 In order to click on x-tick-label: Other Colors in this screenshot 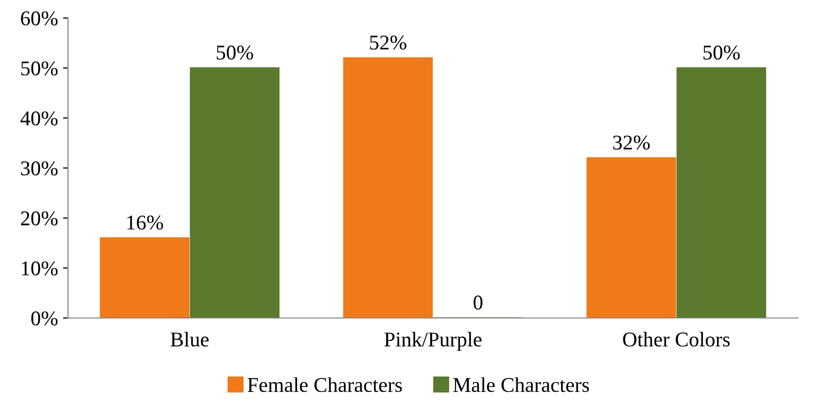, I will do `click(676, 339)`.